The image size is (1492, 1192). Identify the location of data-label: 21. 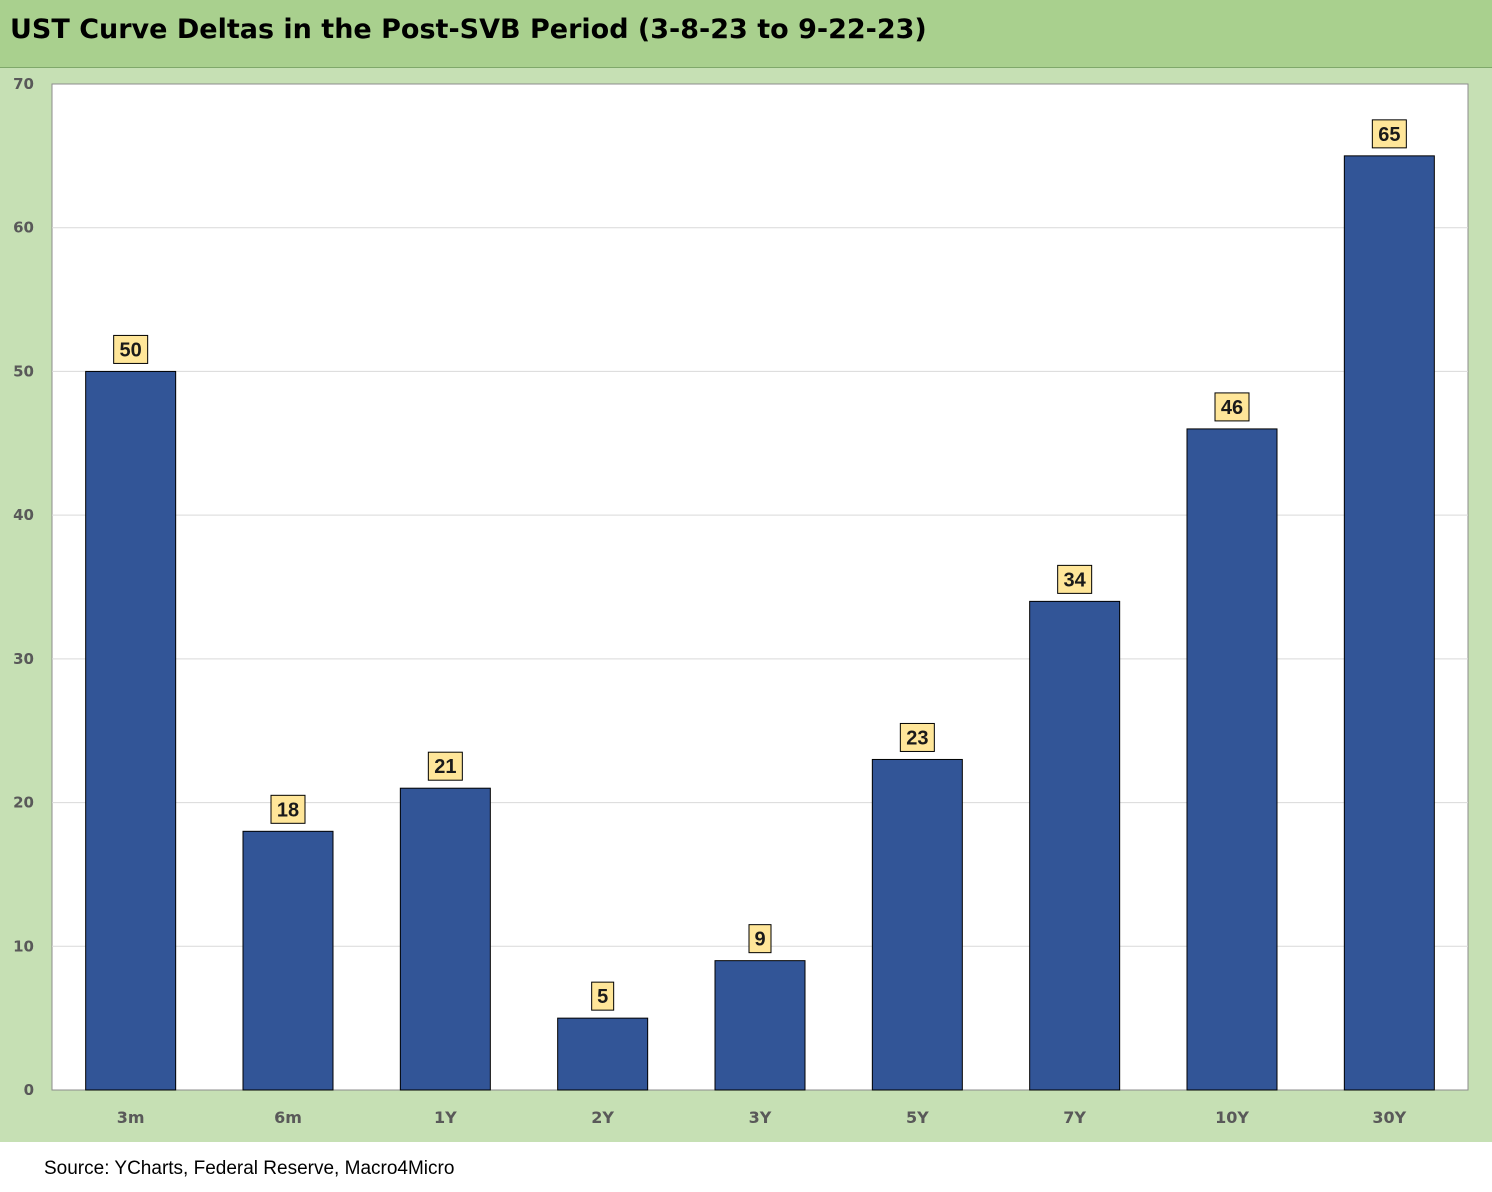
(445, 767).